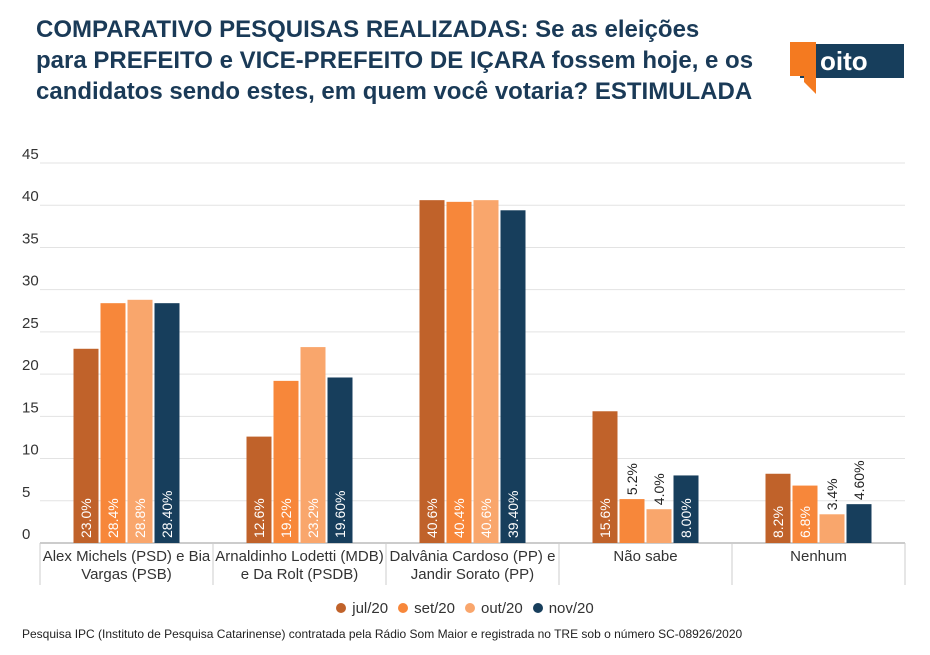  Describe the element at coordinates (30, 323) in the screenshot. I see `y-tick-label: 25` at that location.